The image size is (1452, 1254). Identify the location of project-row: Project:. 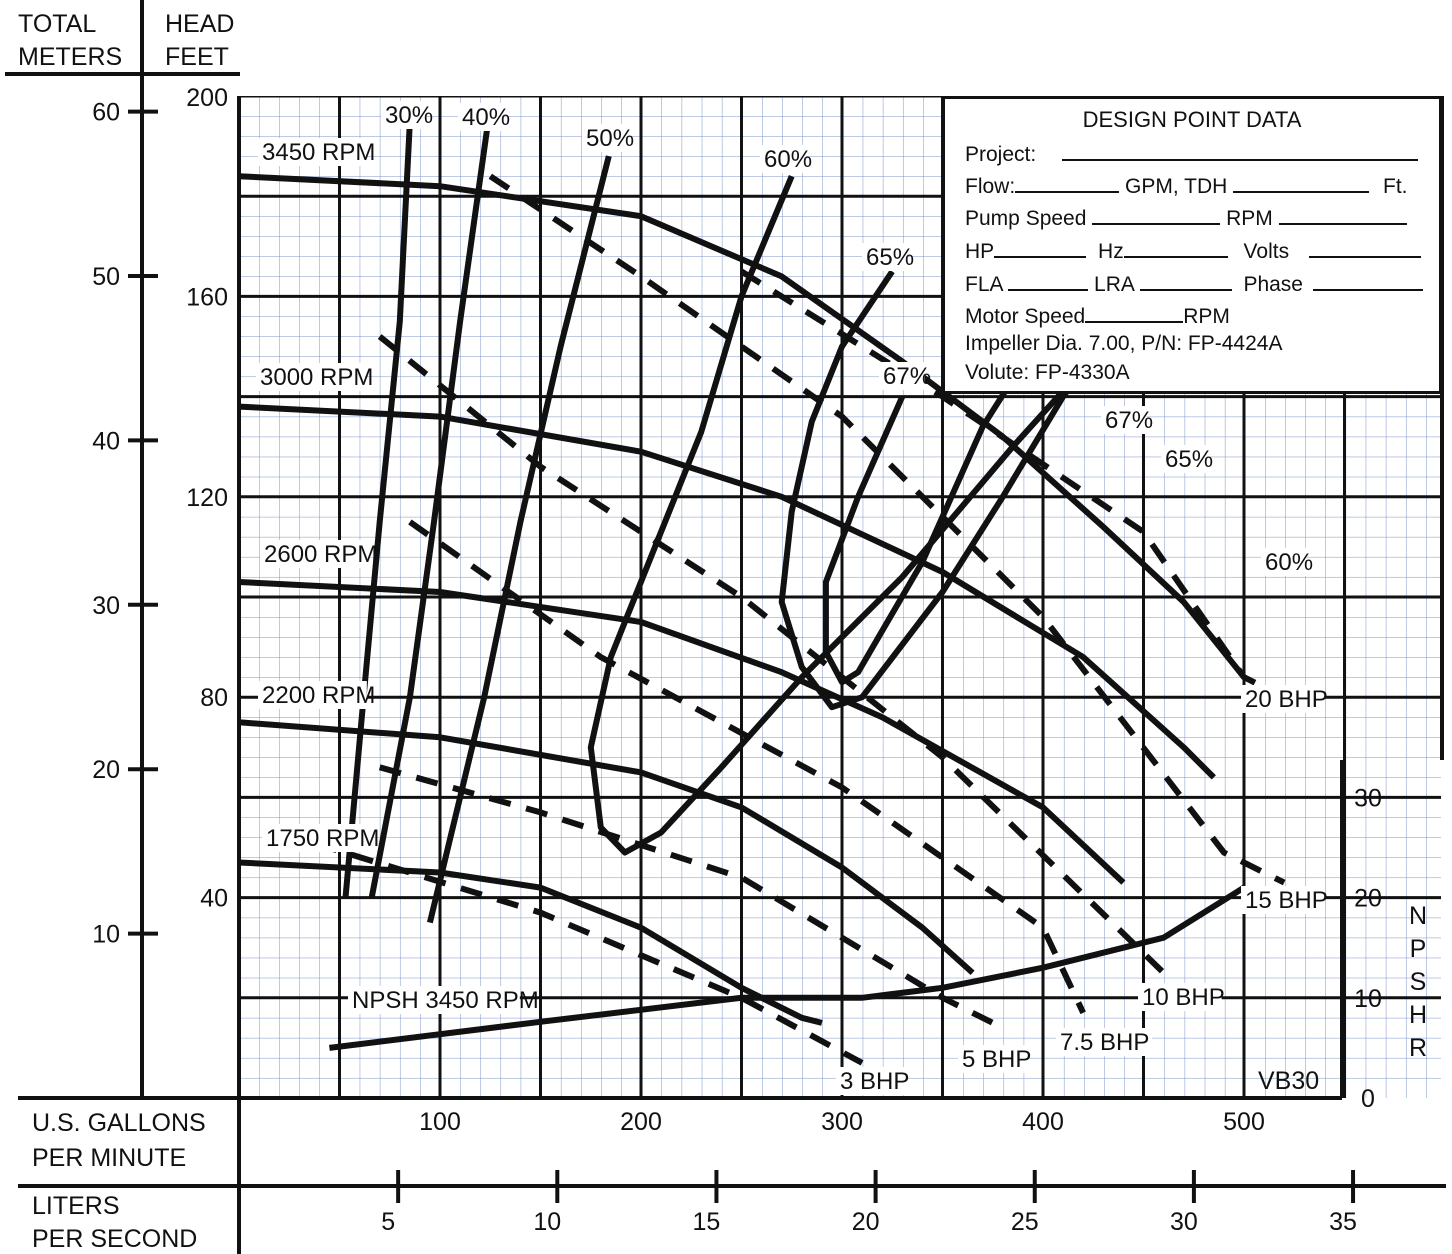
(1192, 154).